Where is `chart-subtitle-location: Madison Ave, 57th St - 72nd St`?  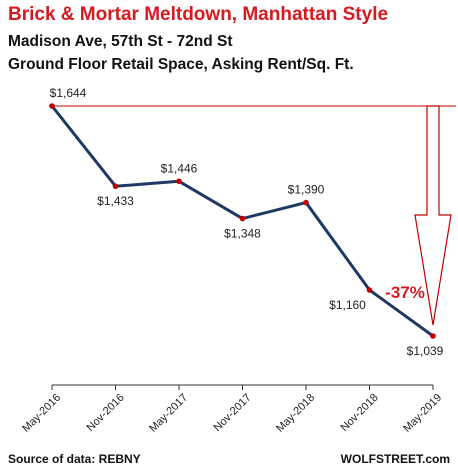 chart-subtitle-location: Madison Ave, 57th St - 72nd St is located at coordinates (120, 41).